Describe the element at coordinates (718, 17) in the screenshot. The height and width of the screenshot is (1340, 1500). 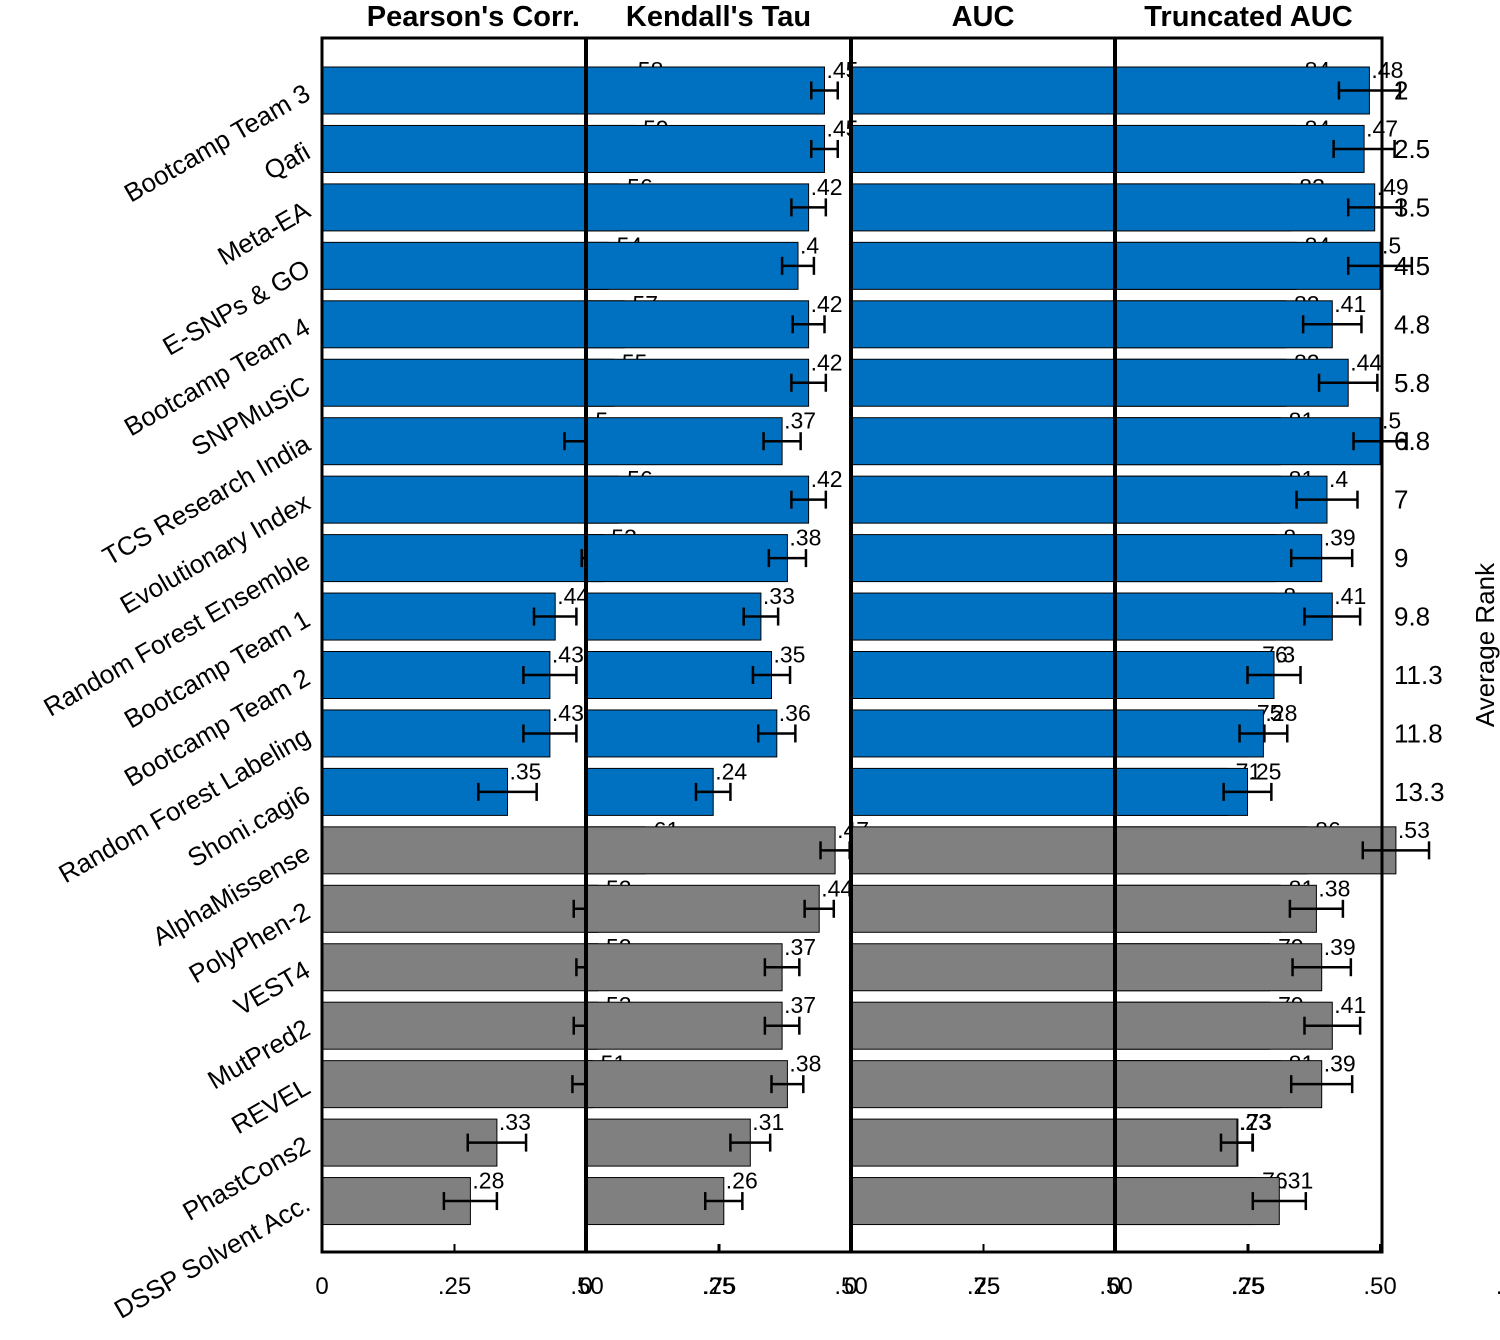
I see `panel-title: Kendall's Tau` at that location.